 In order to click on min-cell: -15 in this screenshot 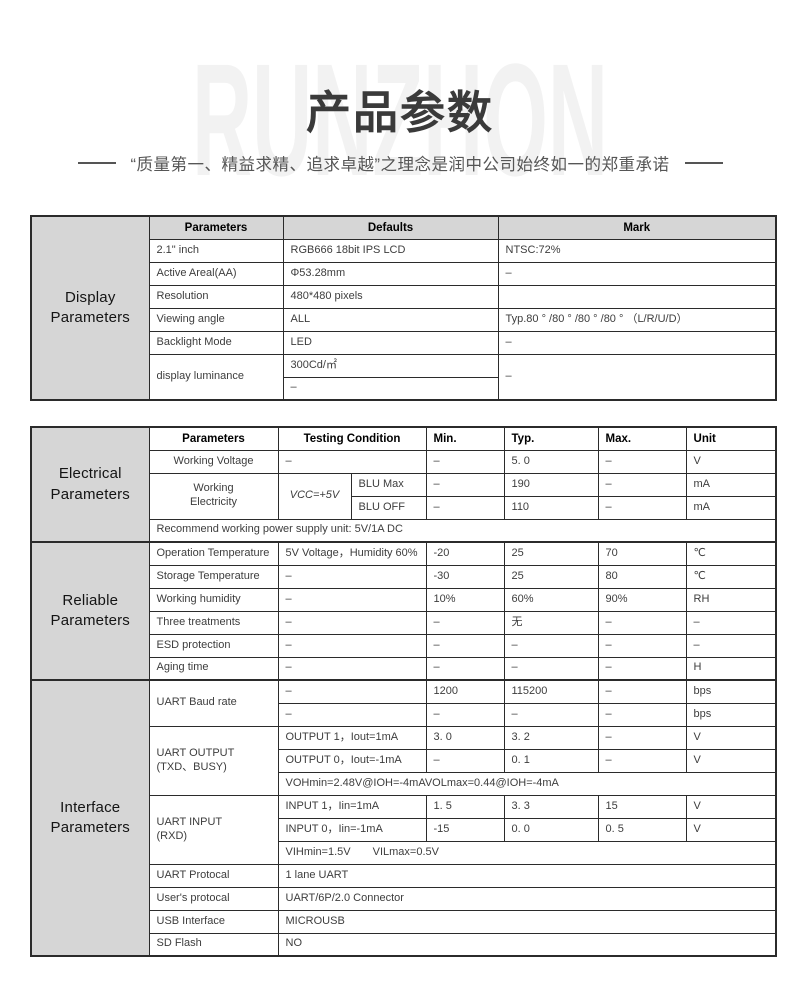, I will do `click(465, 829)`.